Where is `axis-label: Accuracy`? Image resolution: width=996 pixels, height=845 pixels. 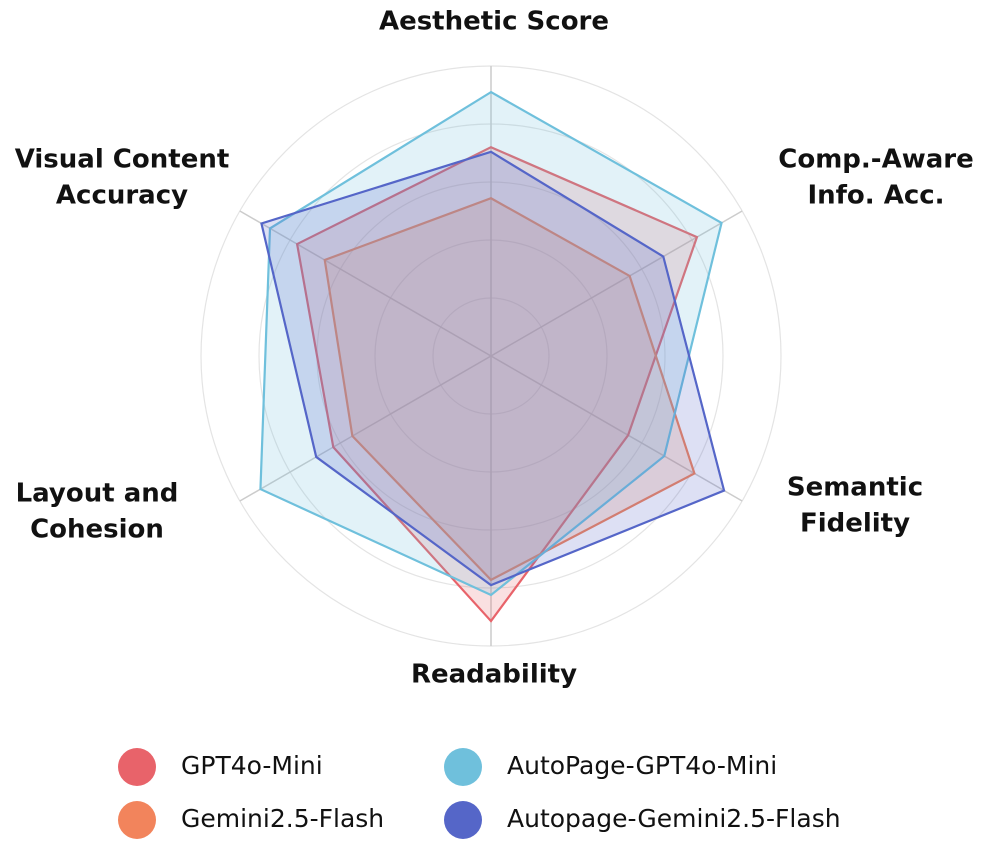 axis-label: Accuracy is located at coordinates (122, 196).